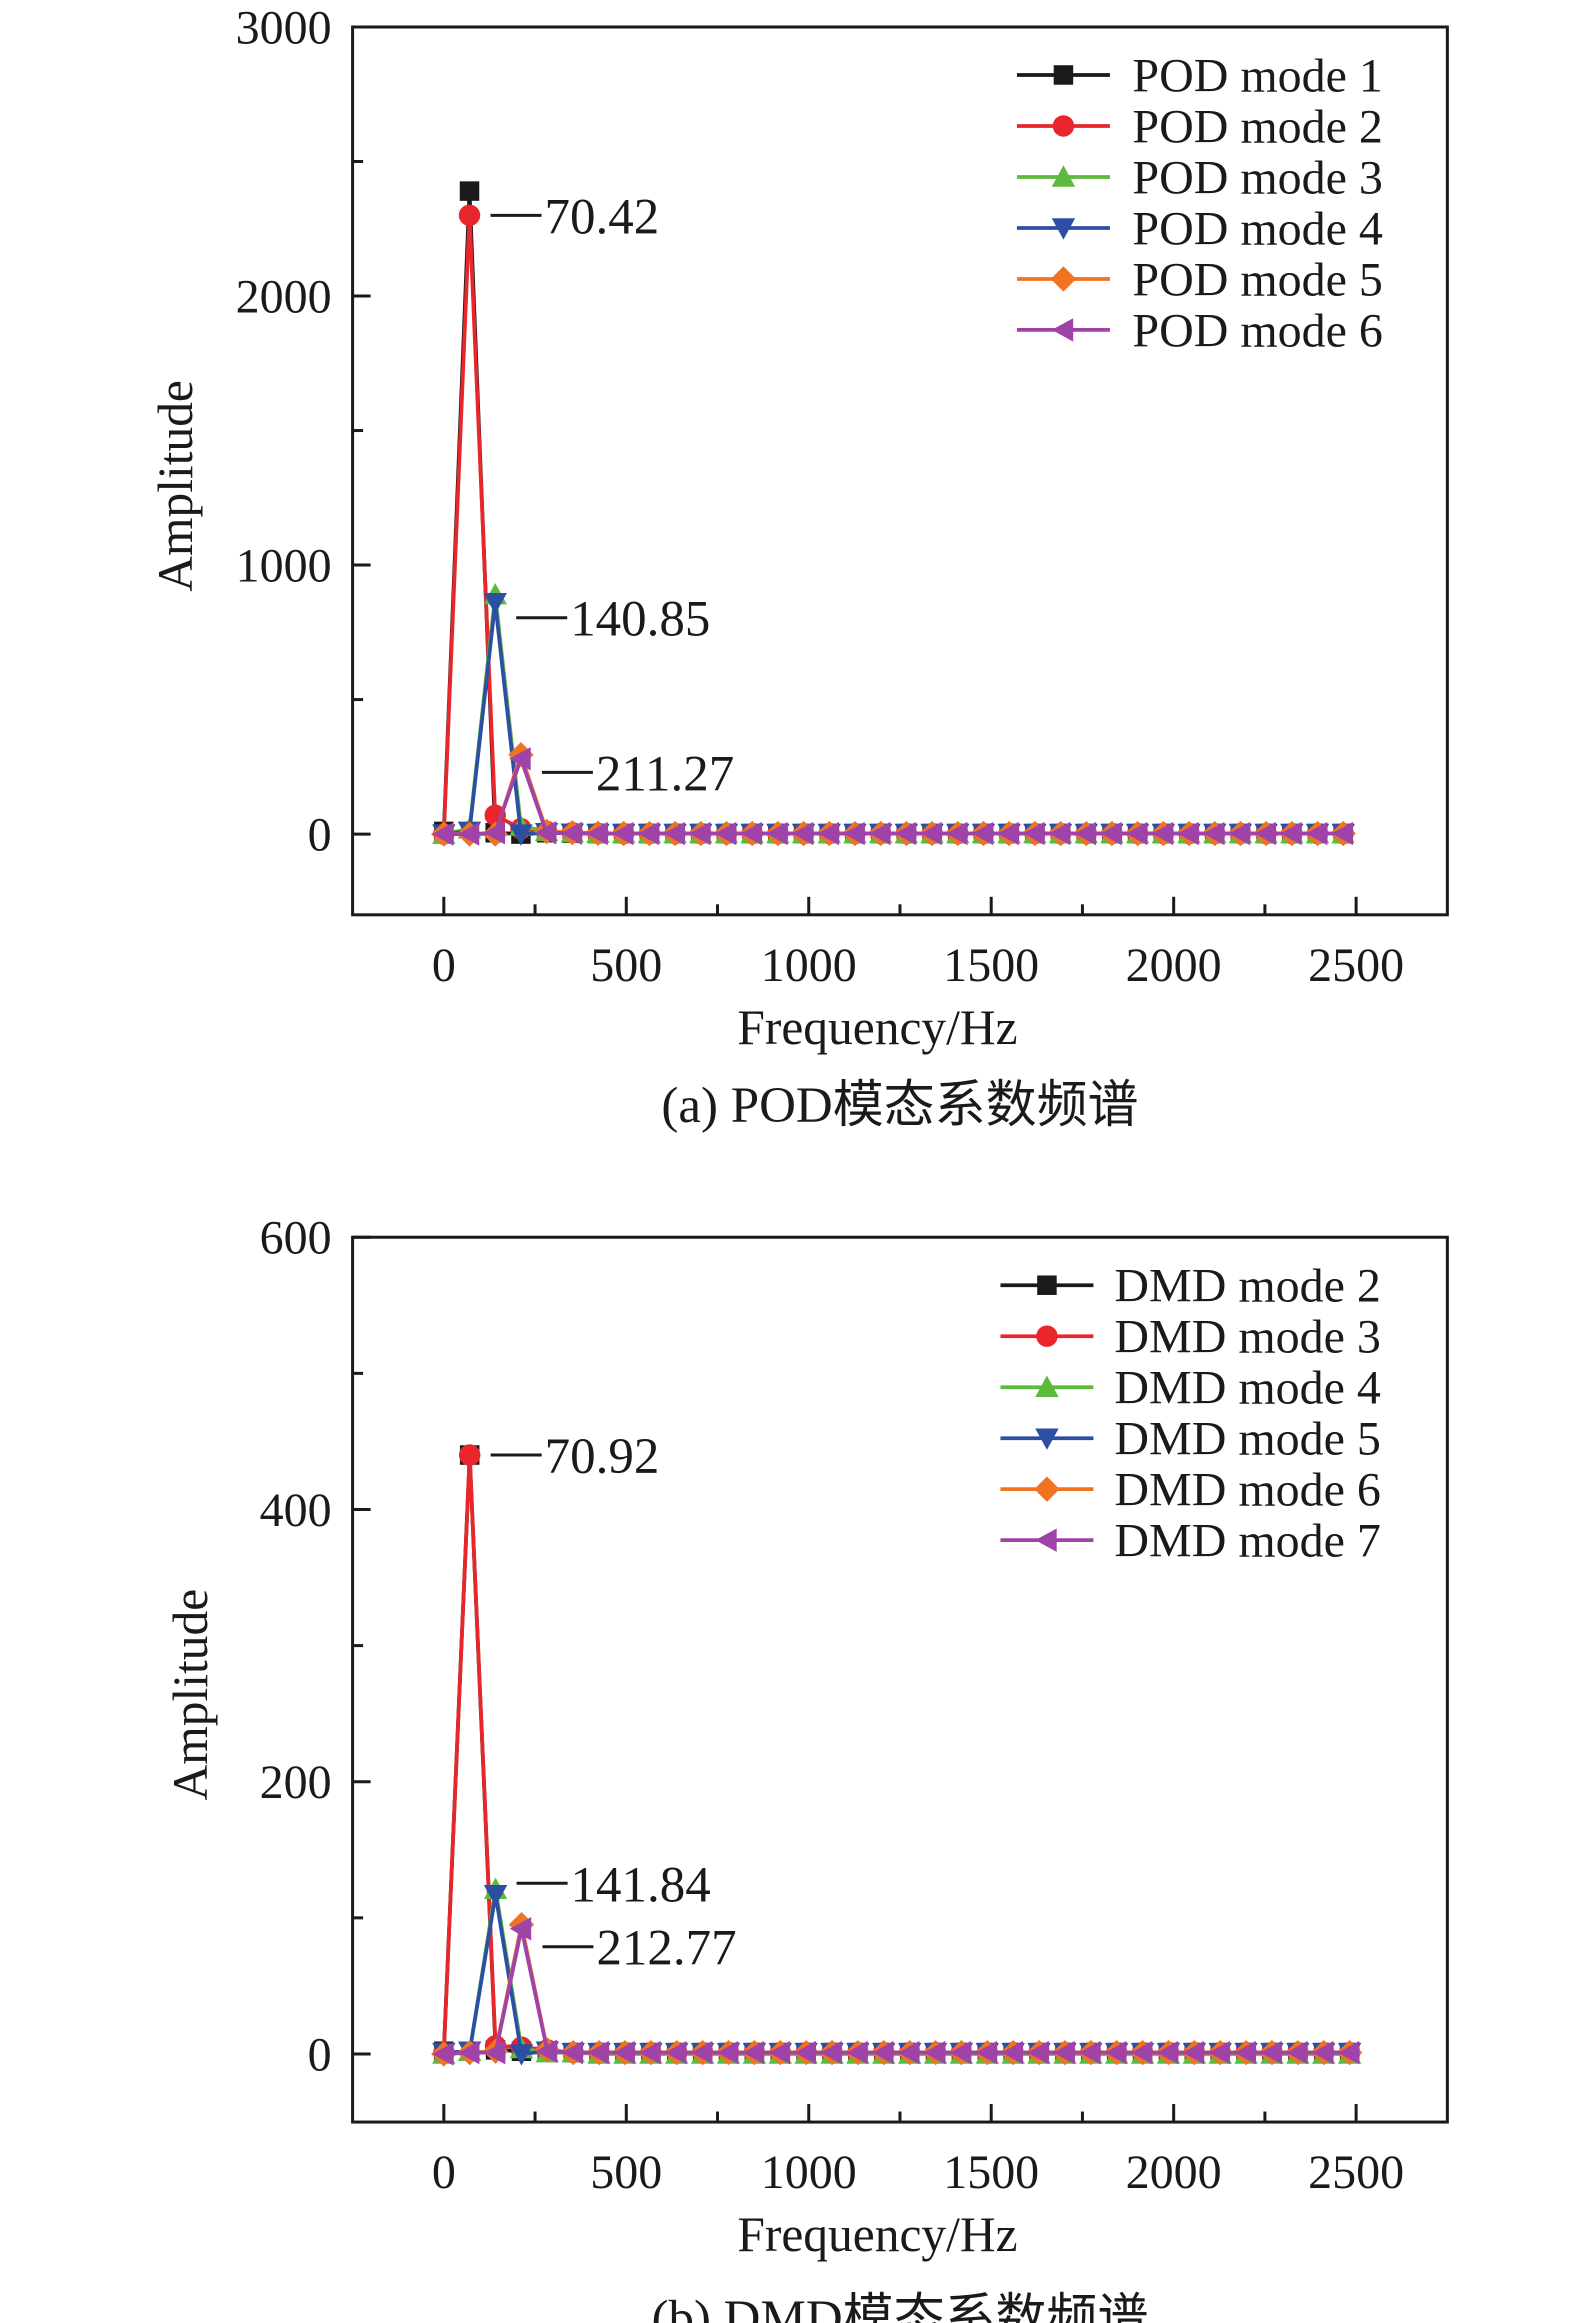  Describe the element at coordinates (1257, 75) in the screenshot. I see `legend-label: POD mode 1` at that location.